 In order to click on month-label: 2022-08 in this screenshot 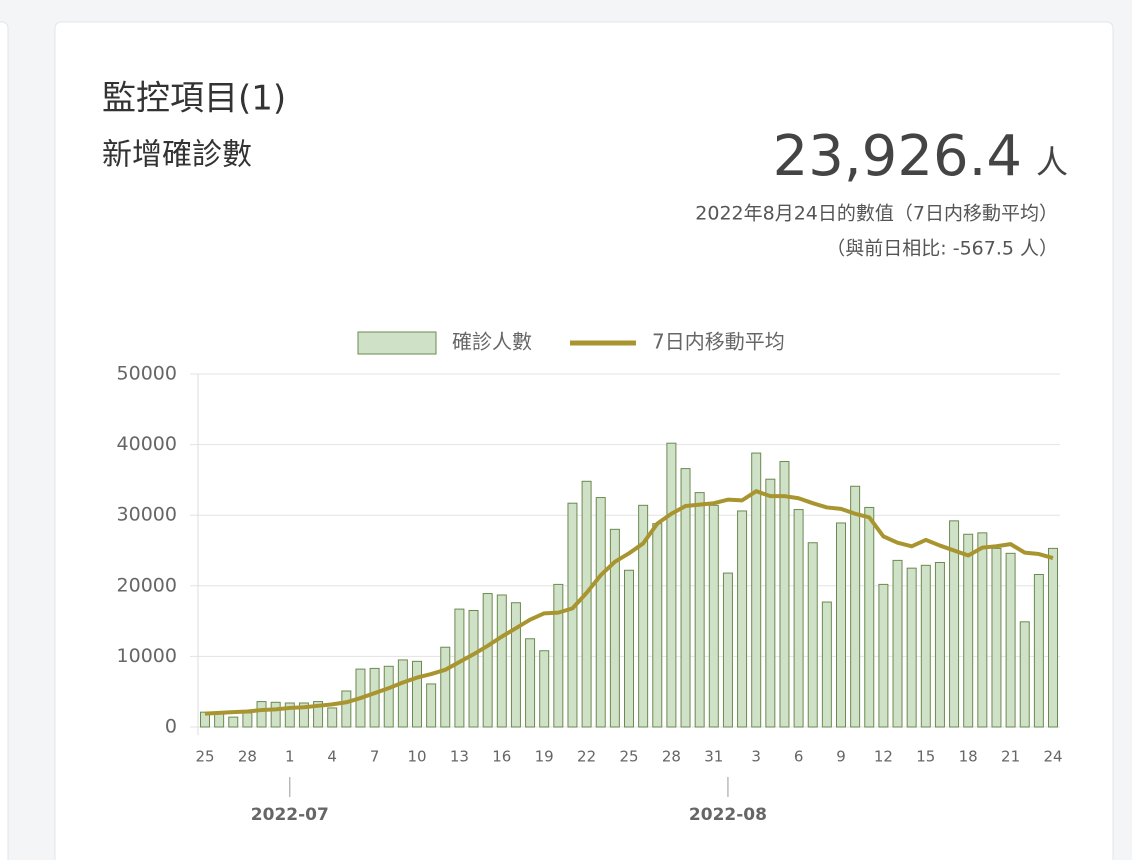, I will do `click(728, 815)`.